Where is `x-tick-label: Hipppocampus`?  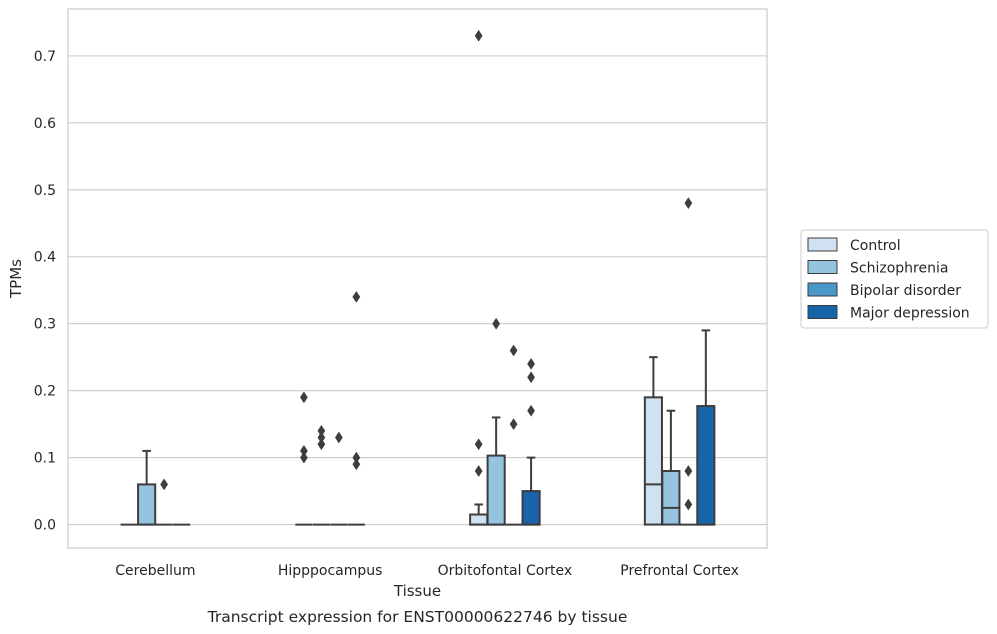
x-tick-label: Hipppocampus is located at coordinates (330, 571).